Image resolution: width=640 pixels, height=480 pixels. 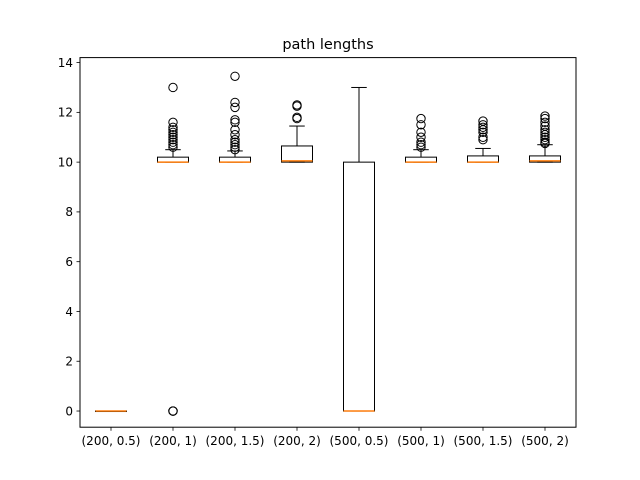 I want to click on y-tick-label: 6, so click(x=69, y=262).